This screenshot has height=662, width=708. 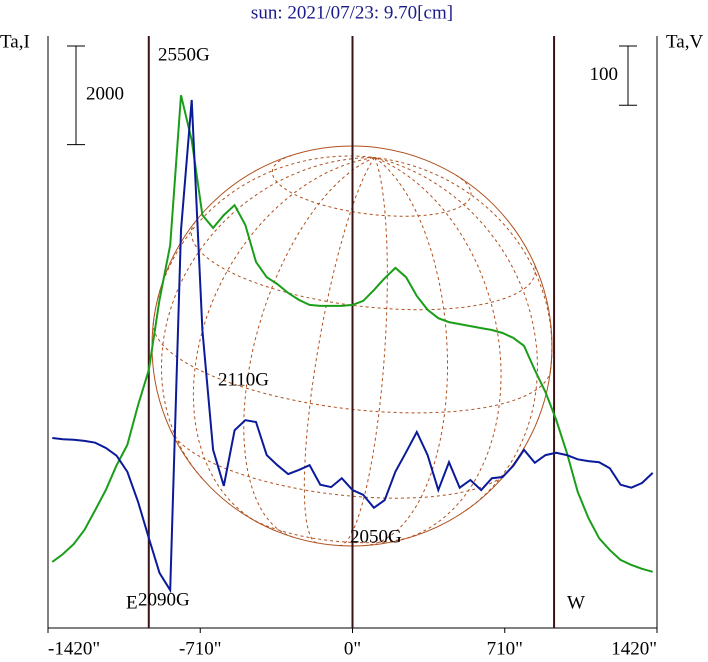 I want to click on scale-bar-v-label: 100, so click(x=604, y=74).